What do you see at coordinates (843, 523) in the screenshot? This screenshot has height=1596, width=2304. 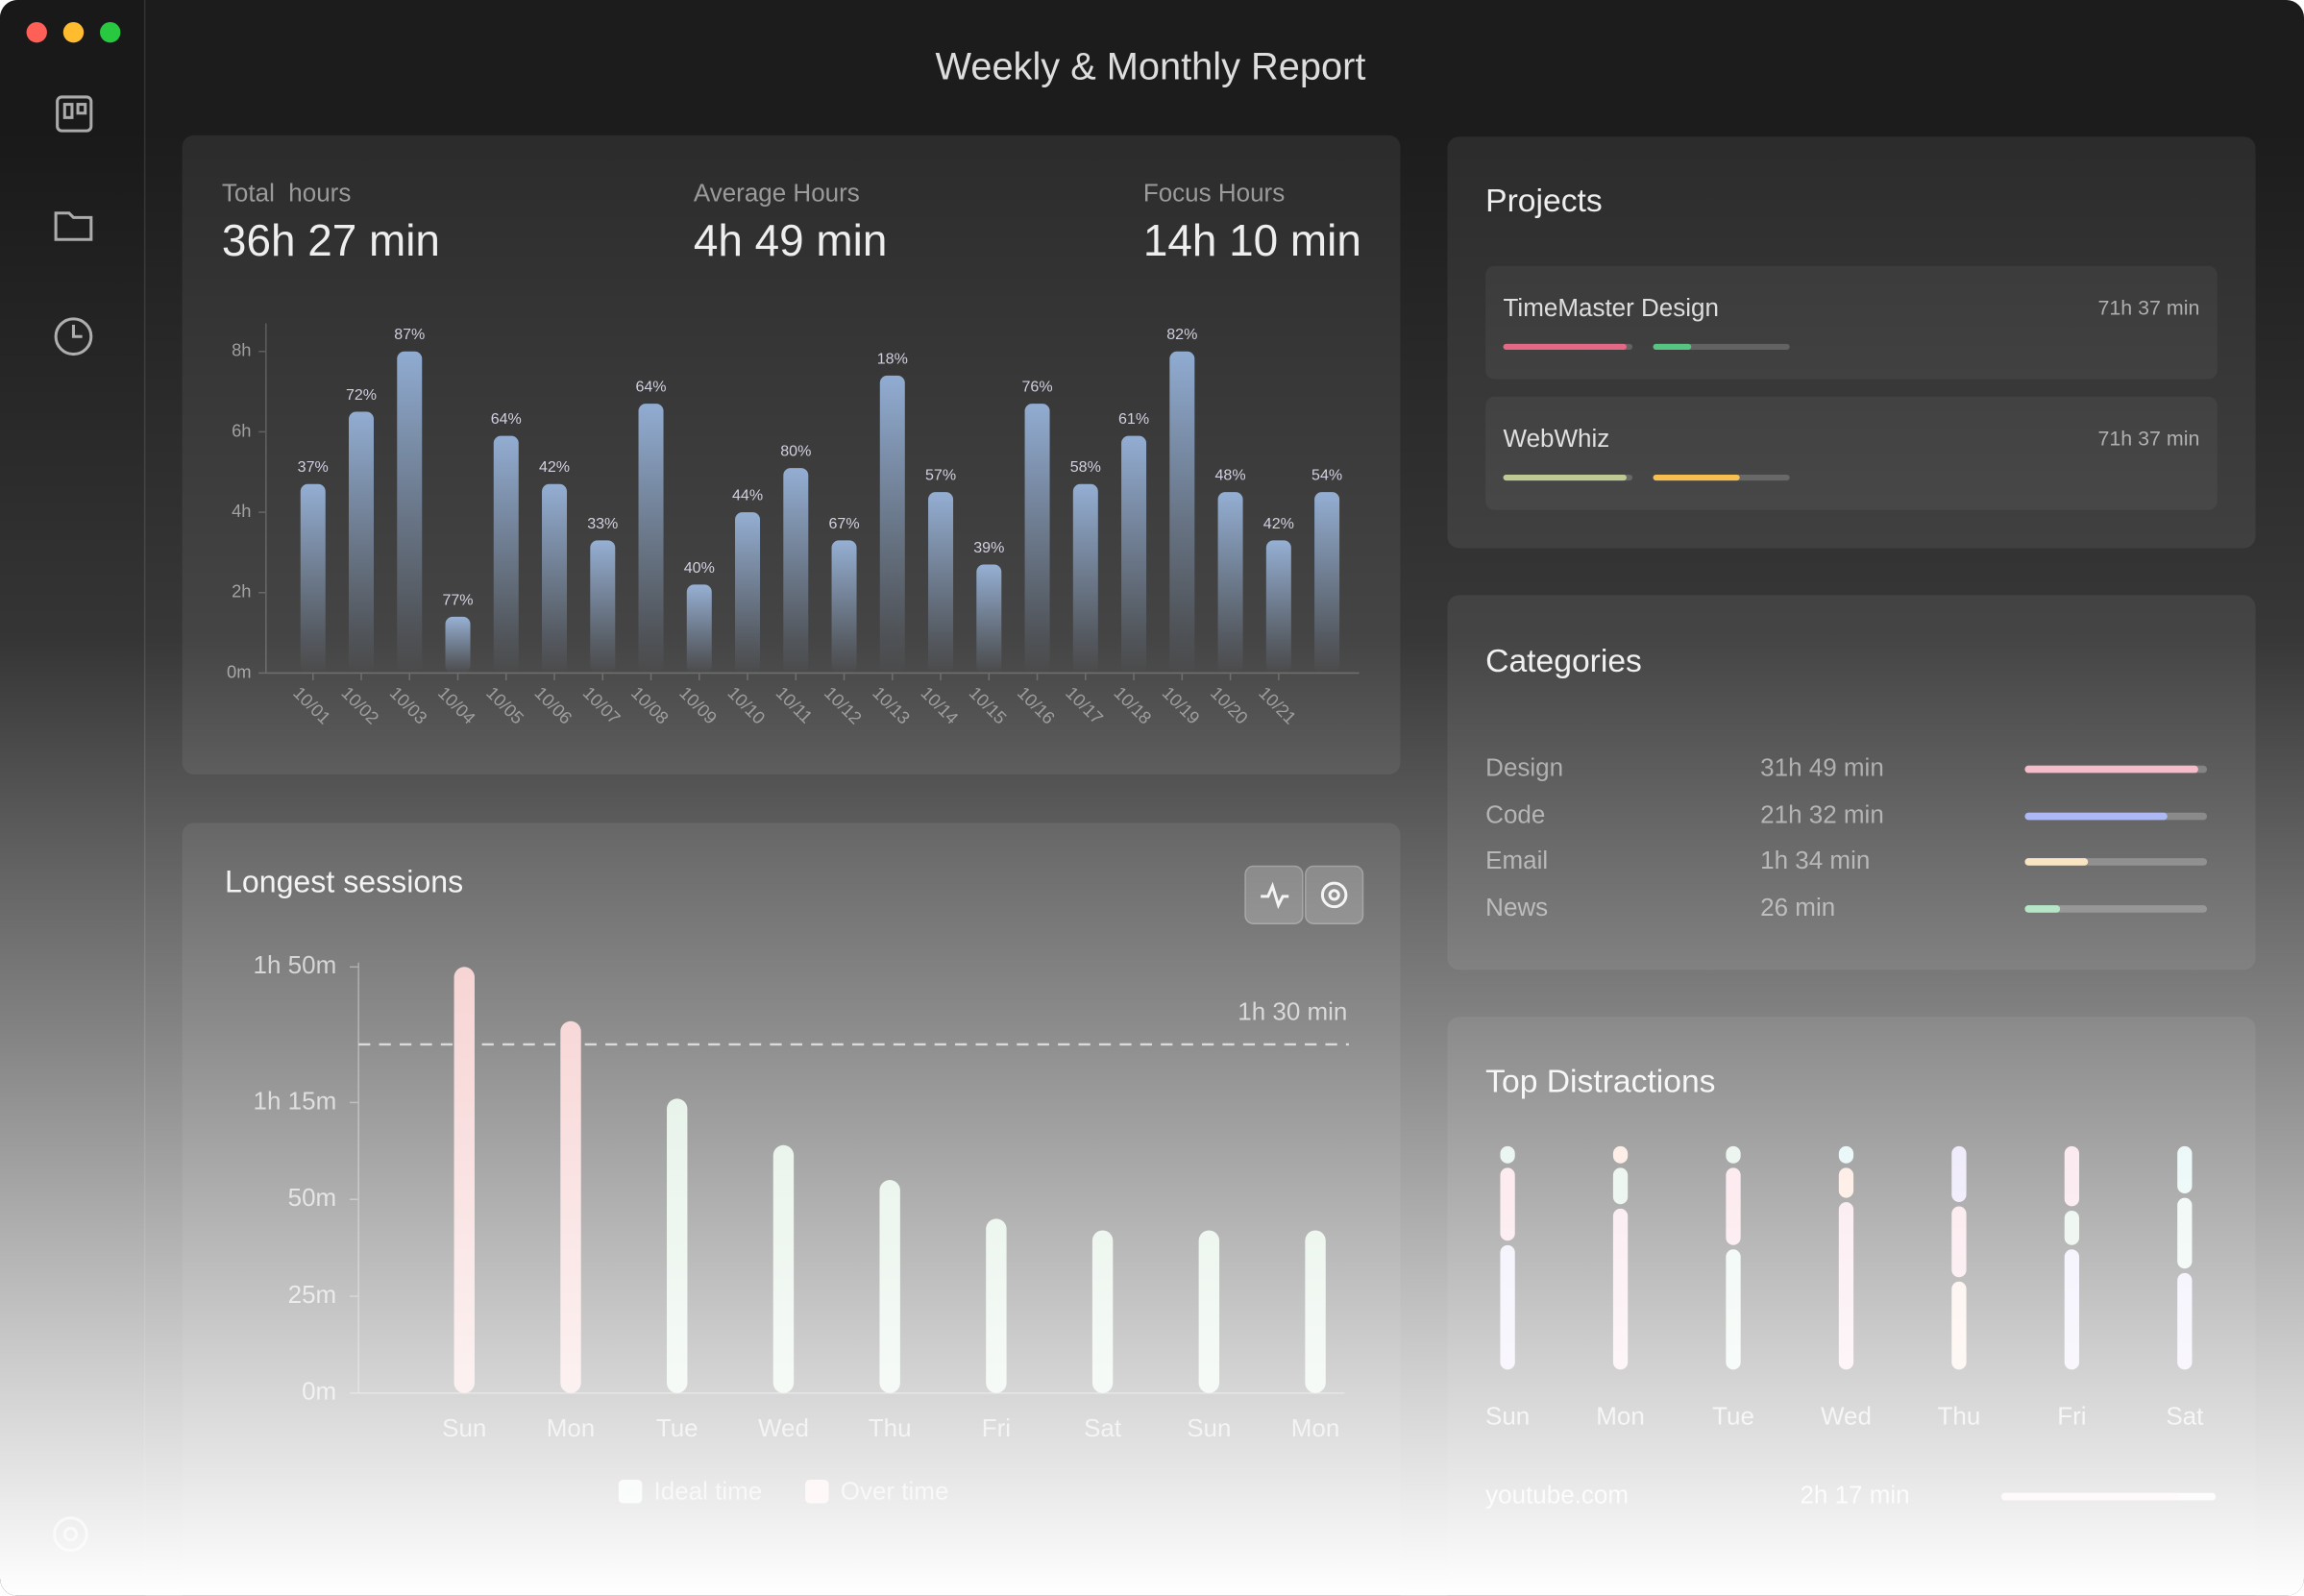 I see `bar-annotation: 67%` at bounding box center [843, 523].